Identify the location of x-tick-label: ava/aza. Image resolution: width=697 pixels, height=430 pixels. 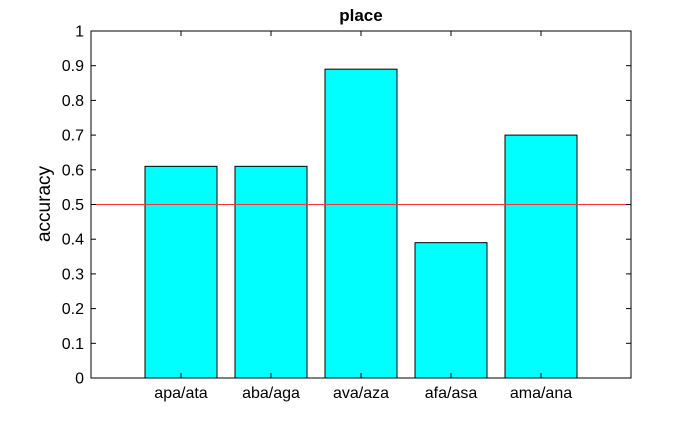
(361, 393).